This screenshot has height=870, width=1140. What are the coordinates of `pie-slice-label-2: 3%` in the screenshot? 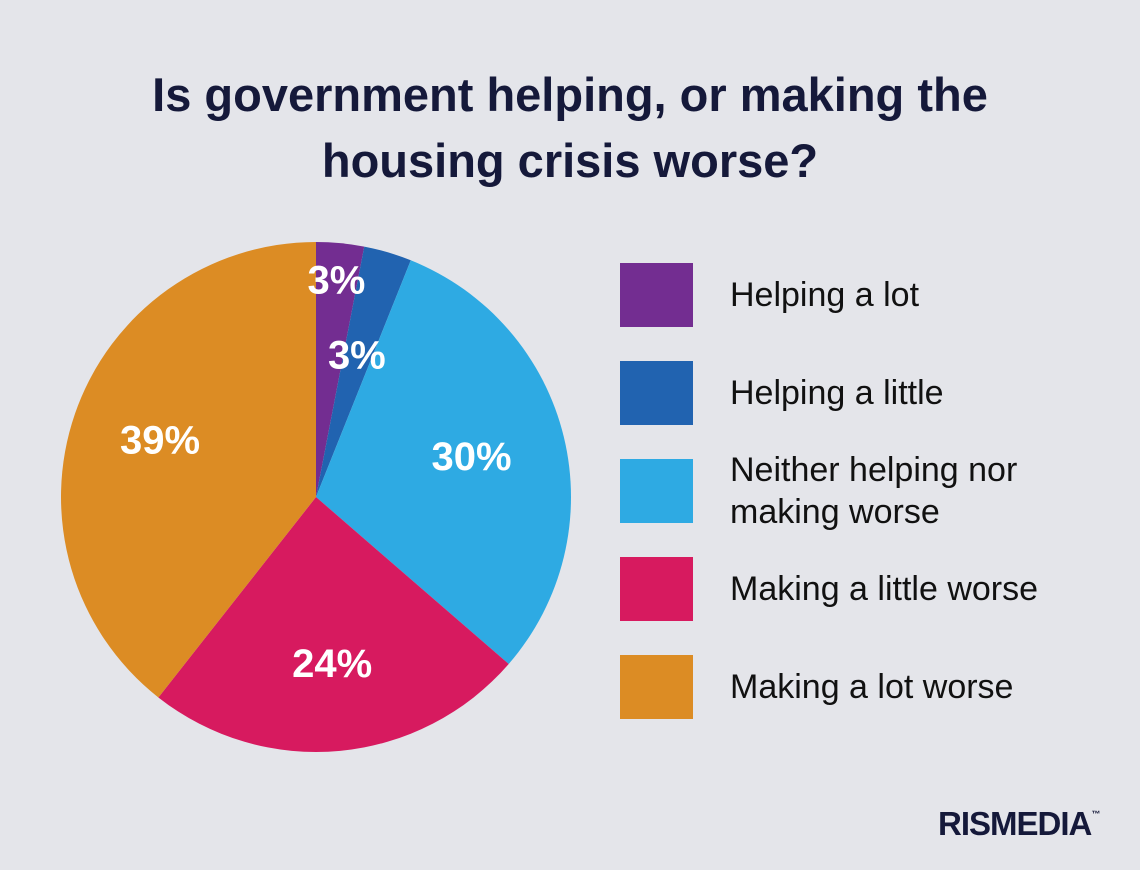 It's located at (357, 355).